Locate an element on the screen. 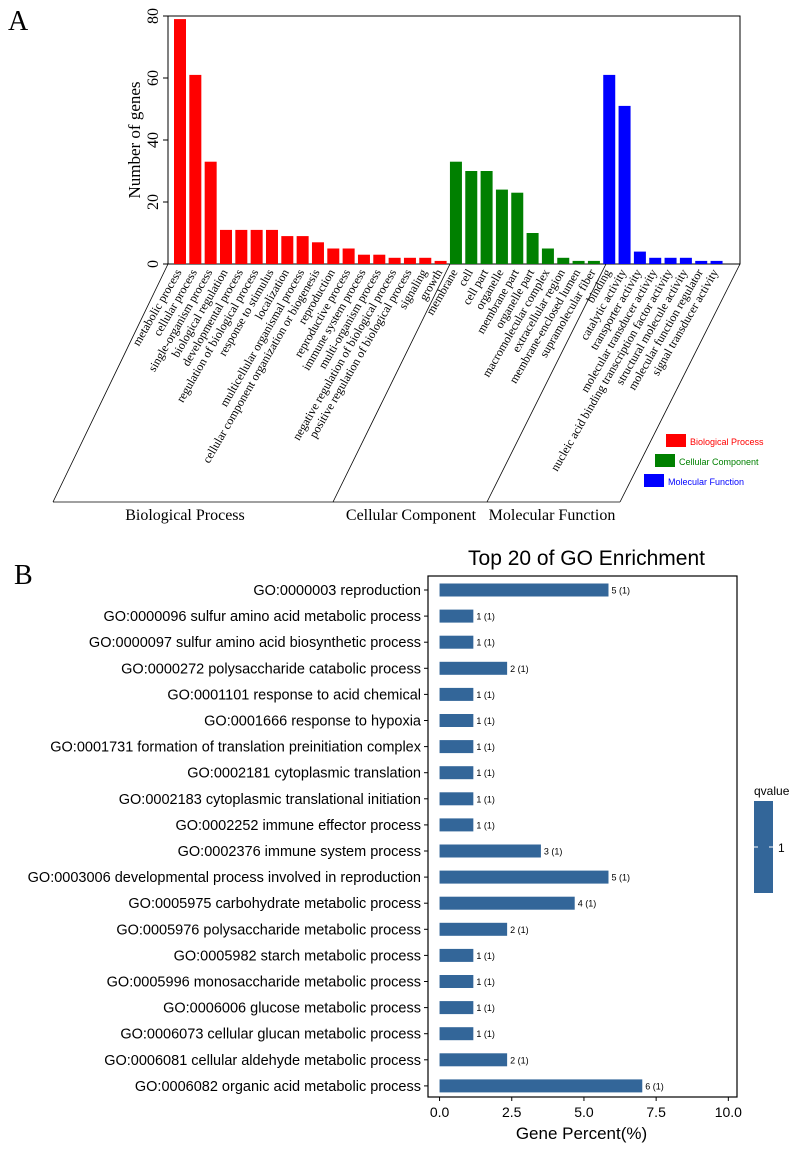 Image resolution: width=794 pixels, height=1152 pixels. bar-growth is located at coordinates (440, 262).